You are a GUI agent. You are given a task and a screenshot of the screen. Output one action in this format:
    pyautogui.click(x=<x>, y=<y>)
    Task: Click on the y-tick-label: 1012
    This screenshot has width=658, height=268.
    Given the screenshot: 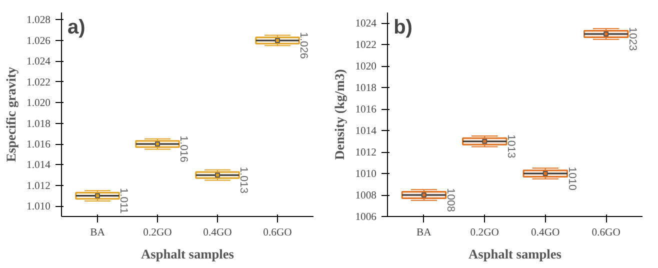 What is the action you would take?
    pyautogui.click(x=365, y=153)
    